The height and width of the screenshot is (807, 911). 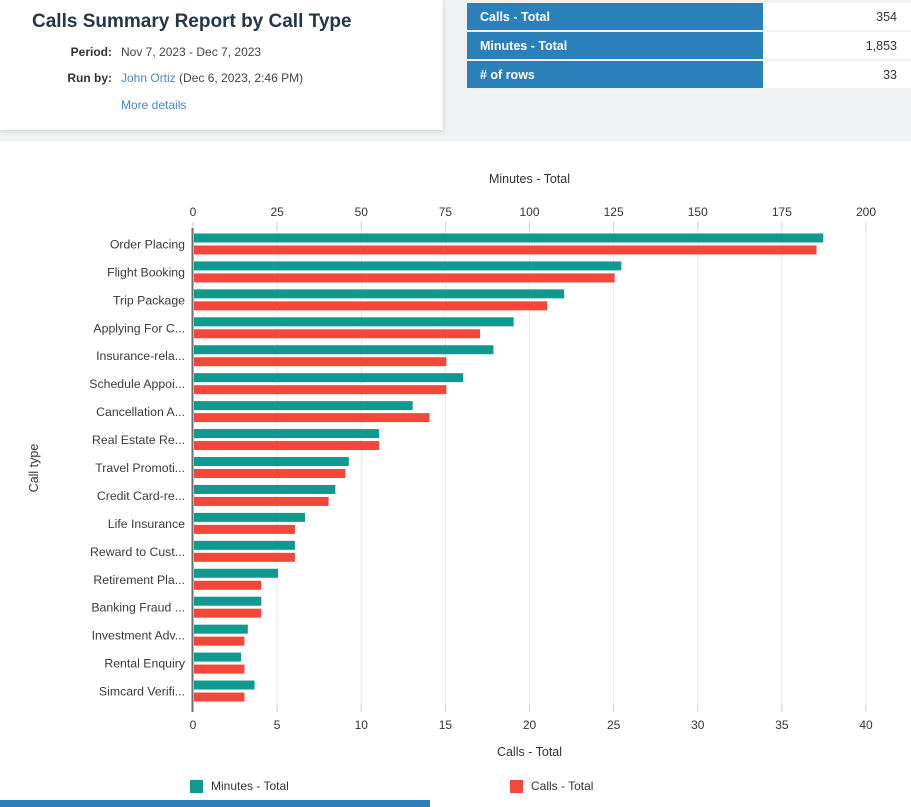 I want to click on bottom-axis-tick-label: 15, so click(x=446, y=725).